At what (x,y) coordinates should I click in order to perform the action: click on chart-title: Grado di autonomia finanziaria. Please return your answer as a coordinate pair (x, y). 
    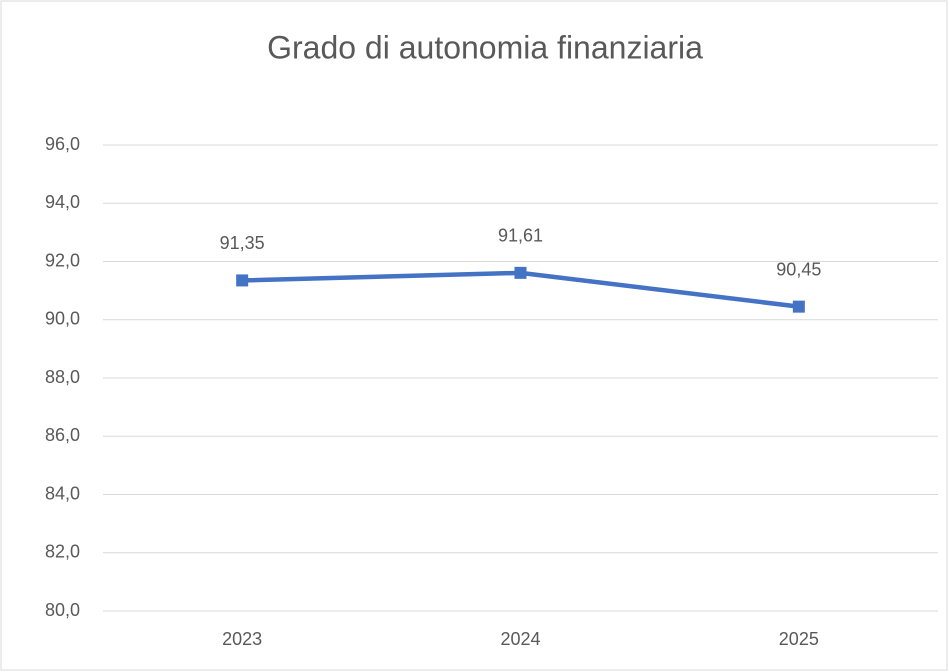
    Looking at the image, I should click on (485, 47).